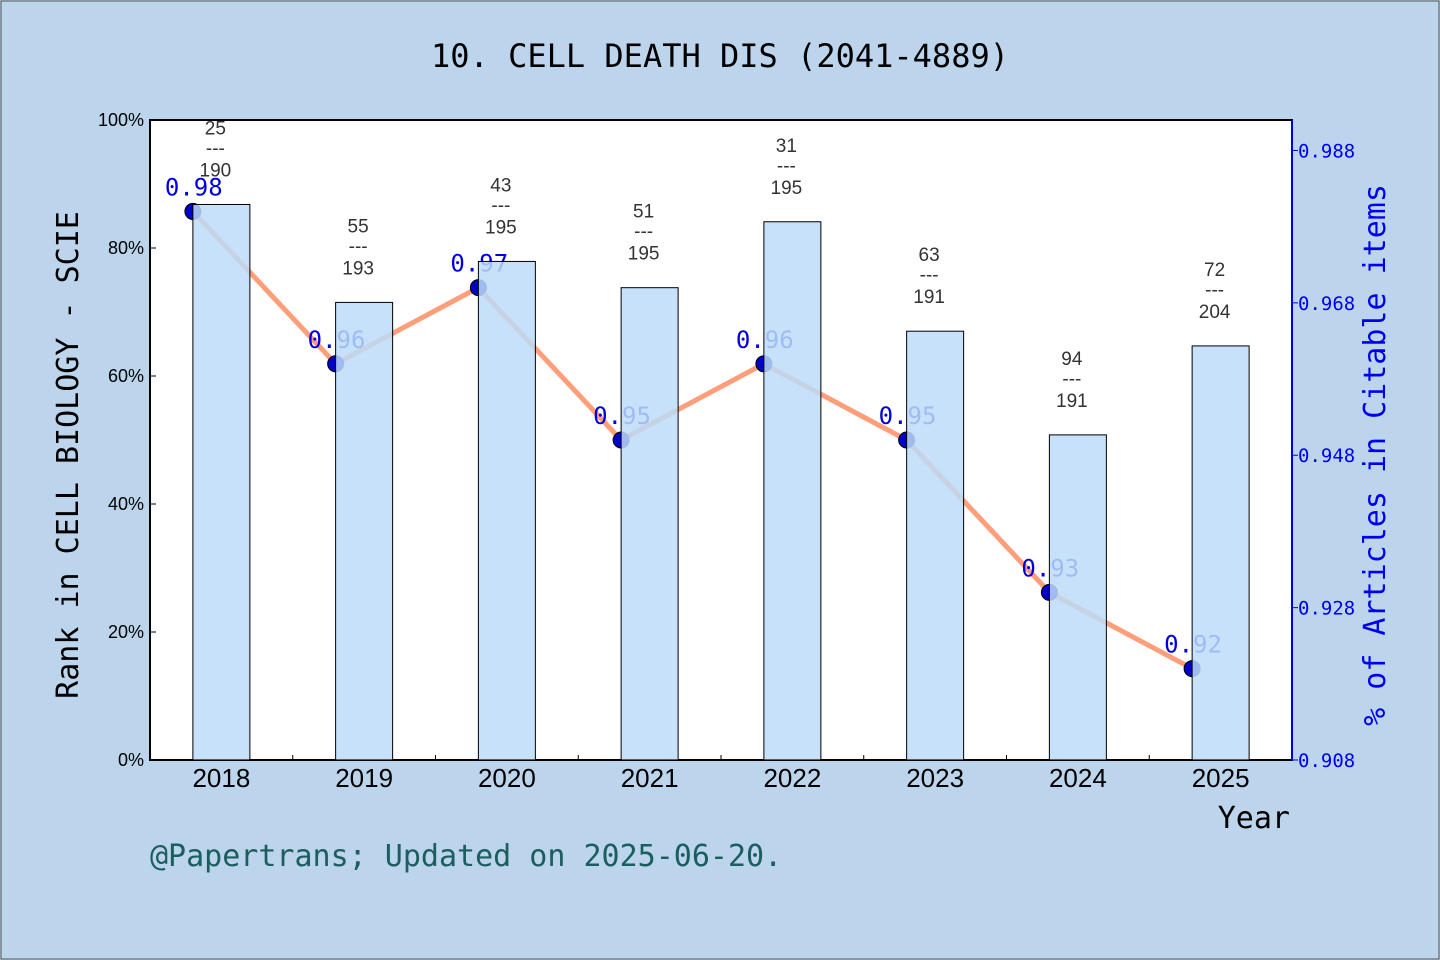  Describe the element at coordinates (126, 376) in the screenshot. I see `y-left-tick-label: 60%` at that location.